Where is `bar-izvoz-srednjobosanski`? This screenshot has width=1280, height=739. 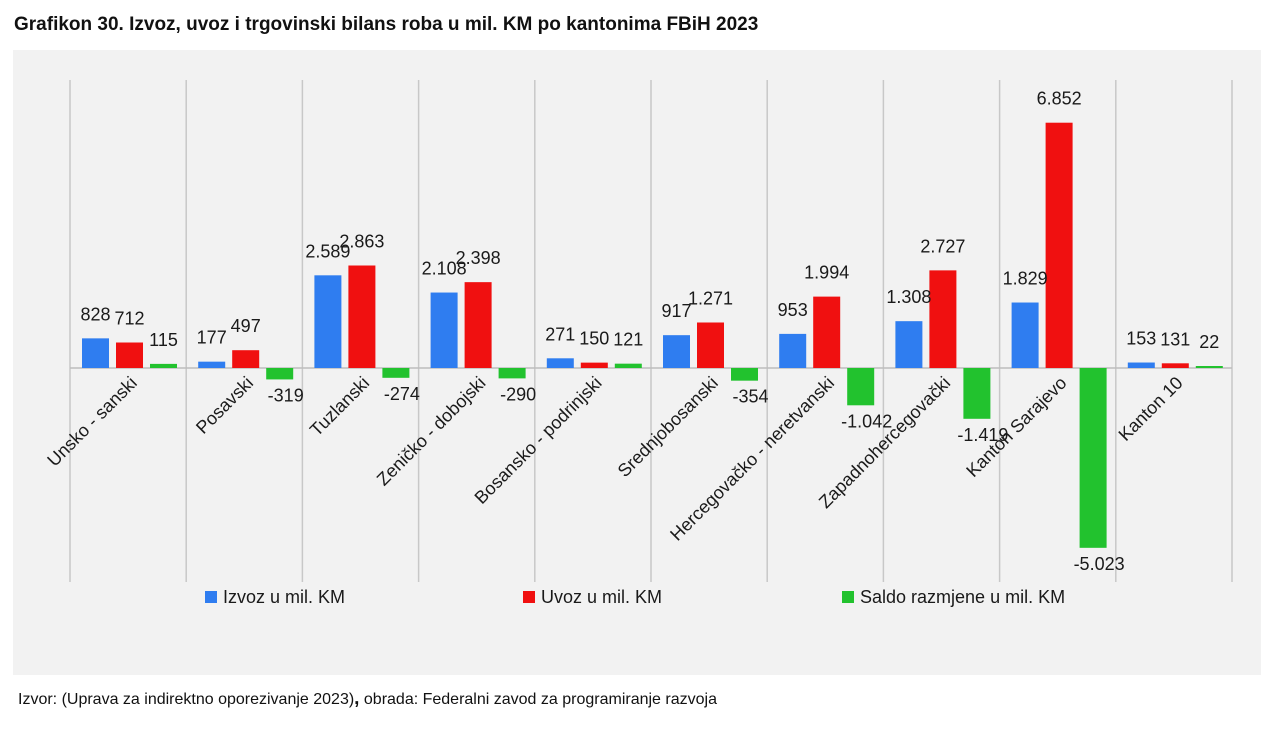
bar-izvoz-srednjobosanski is located at coordinates (676, 351).